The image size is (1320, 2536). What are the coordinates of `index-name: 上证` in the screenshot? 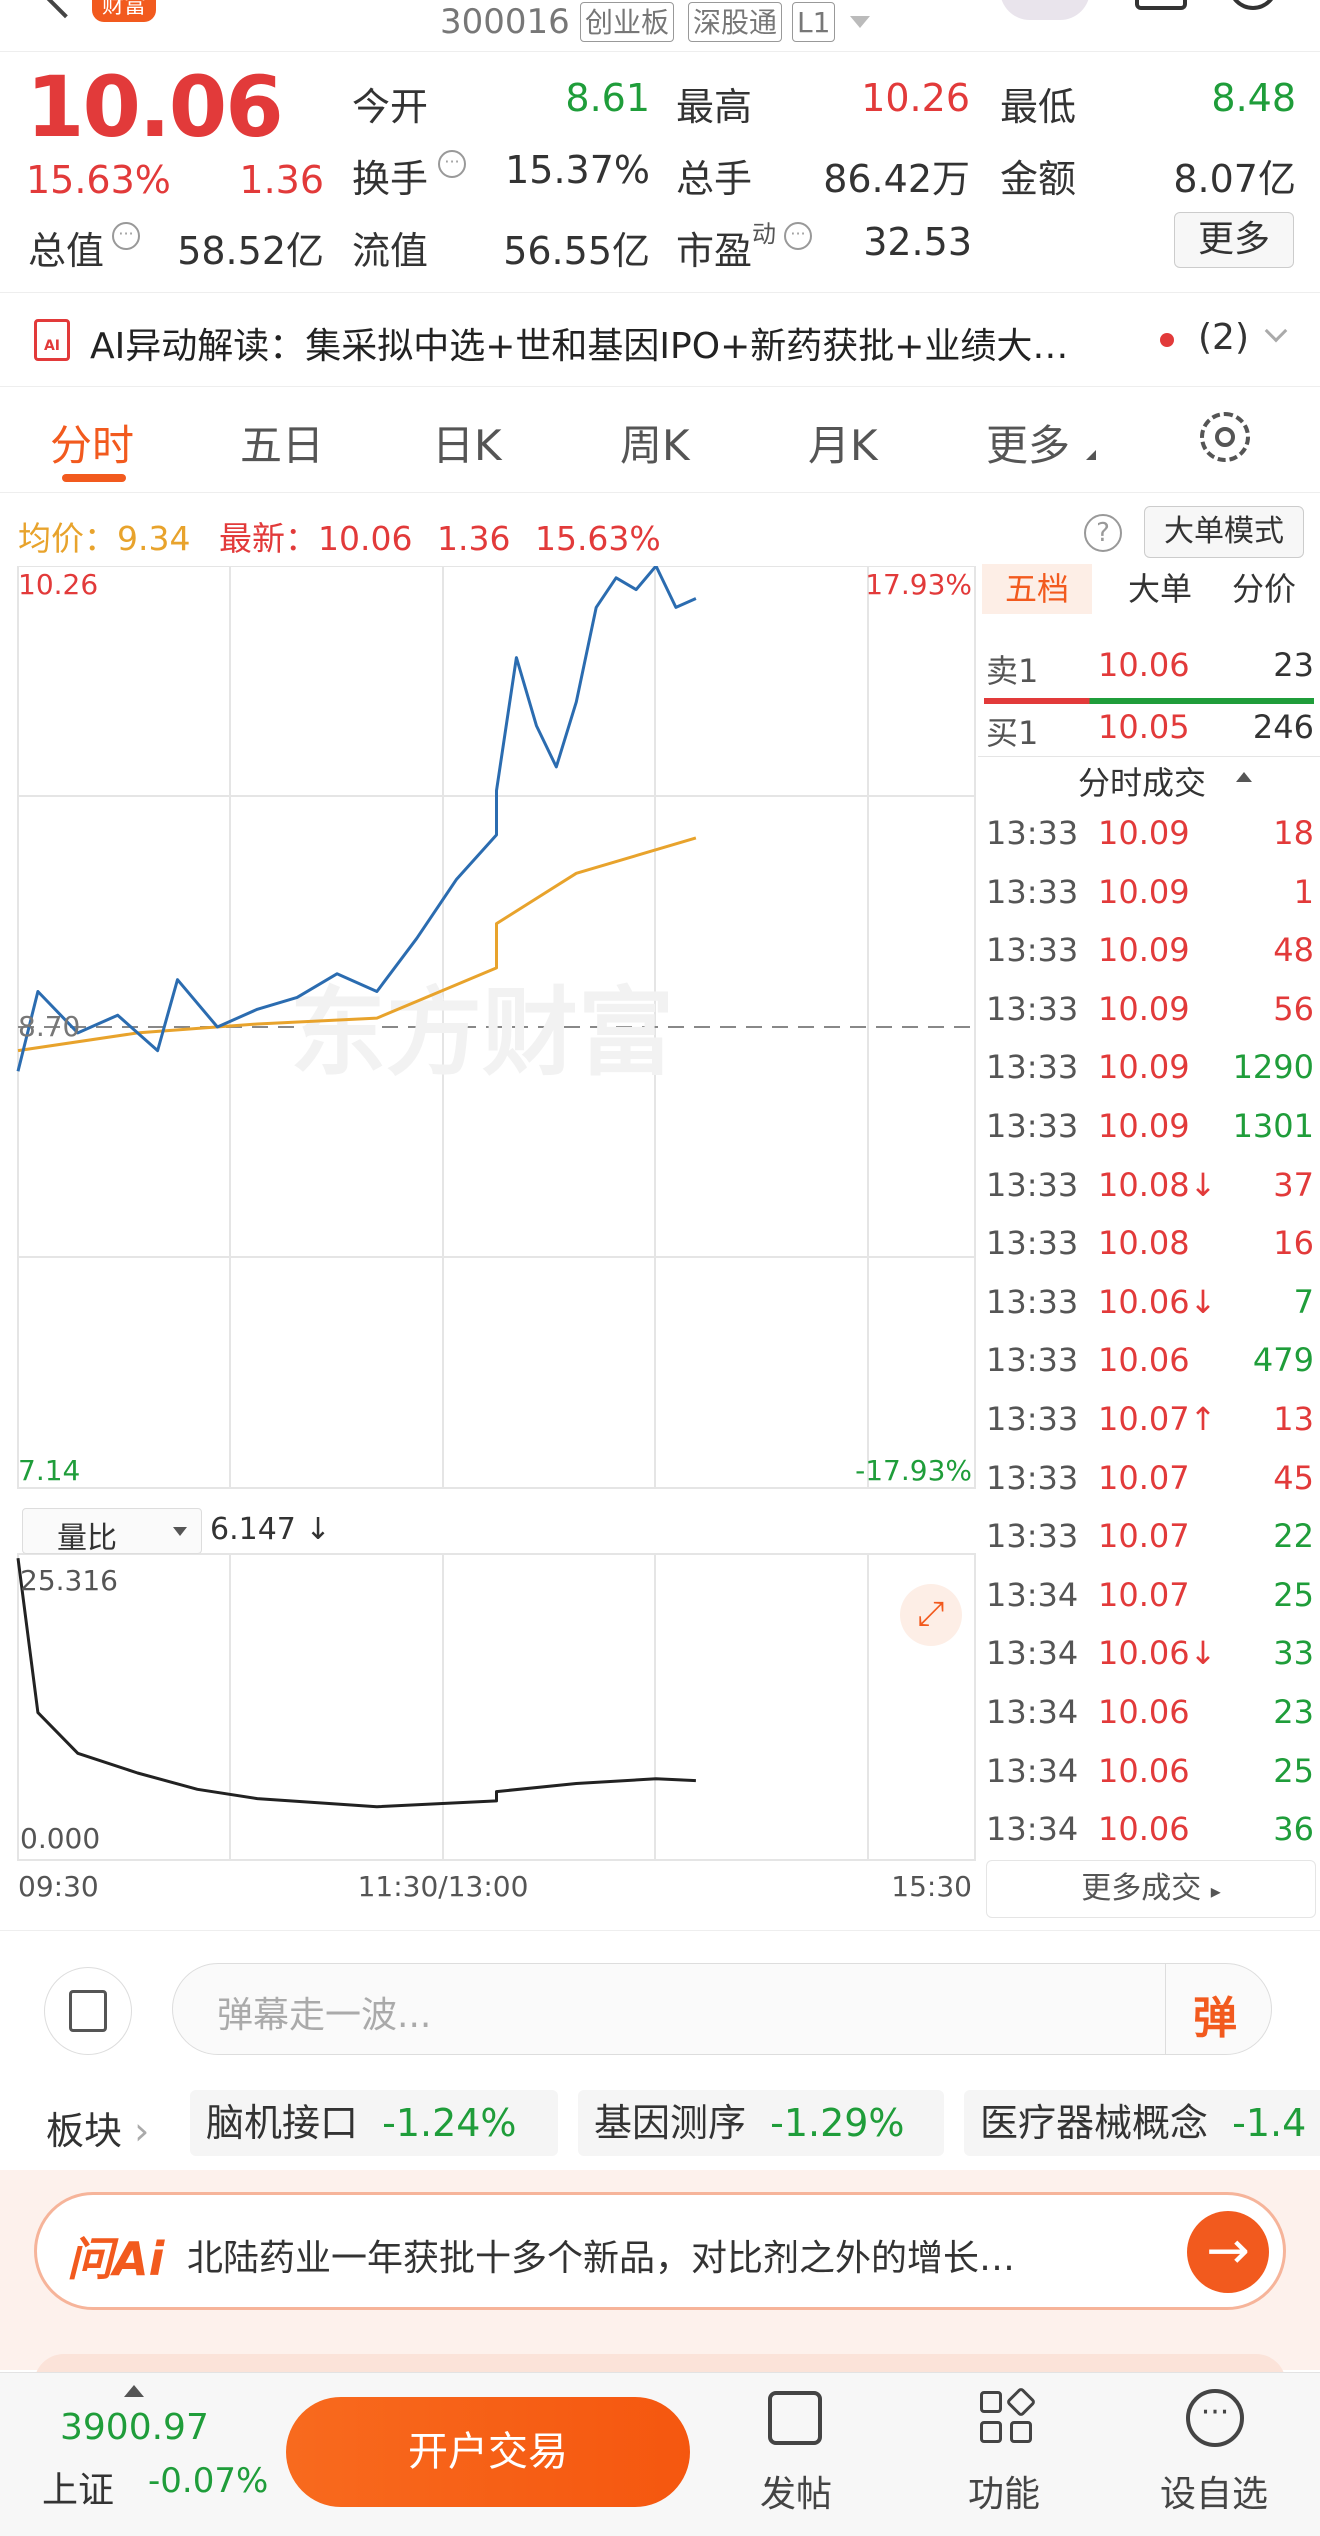 It's located at (78, 2490).